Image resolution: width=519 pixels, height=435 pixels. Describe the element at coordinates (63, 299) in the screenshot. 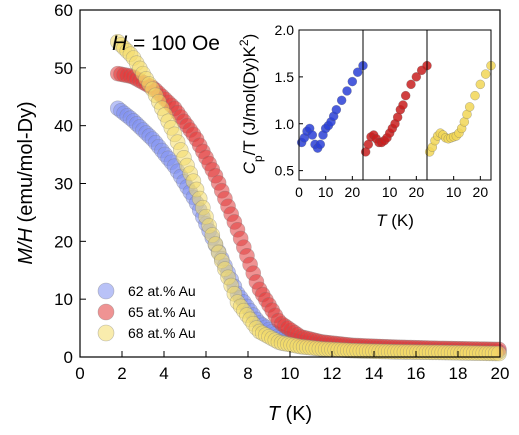

I see `y-tick-label: 10` at that location.